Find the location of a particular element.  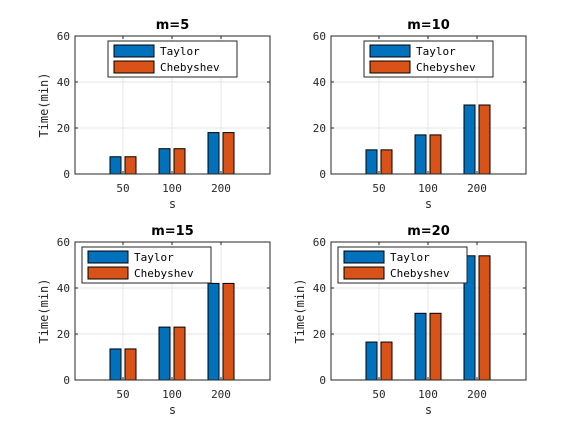

chart-title: m=5 is located at coordinates (172, 25).